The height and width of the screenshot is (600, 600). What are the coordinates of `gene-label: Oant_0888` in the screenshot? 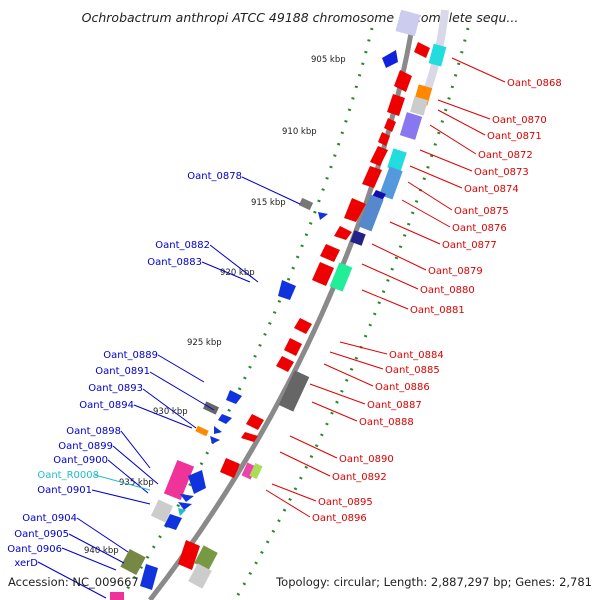 It's located at (386, 422).